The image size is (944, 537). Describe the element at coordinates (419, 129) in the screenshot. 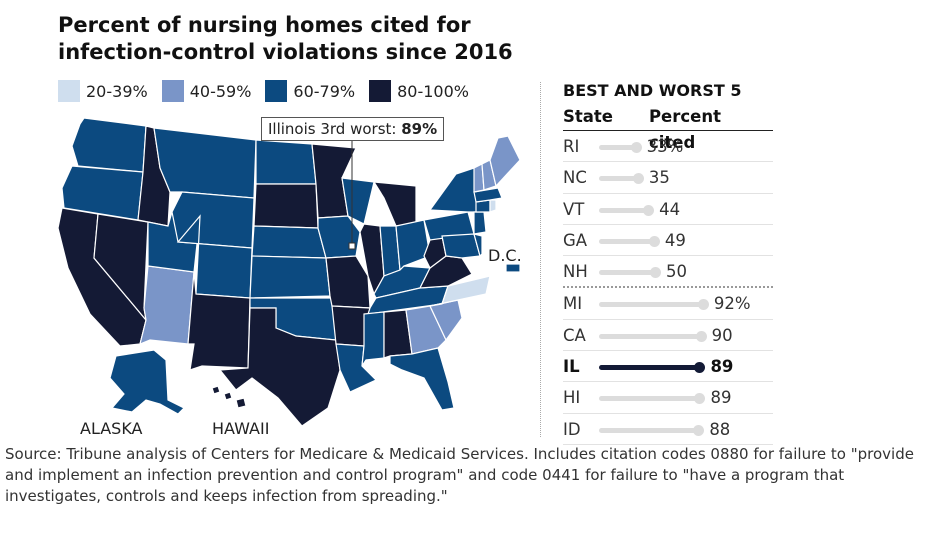

I see `callout-value: 89%` at that location.